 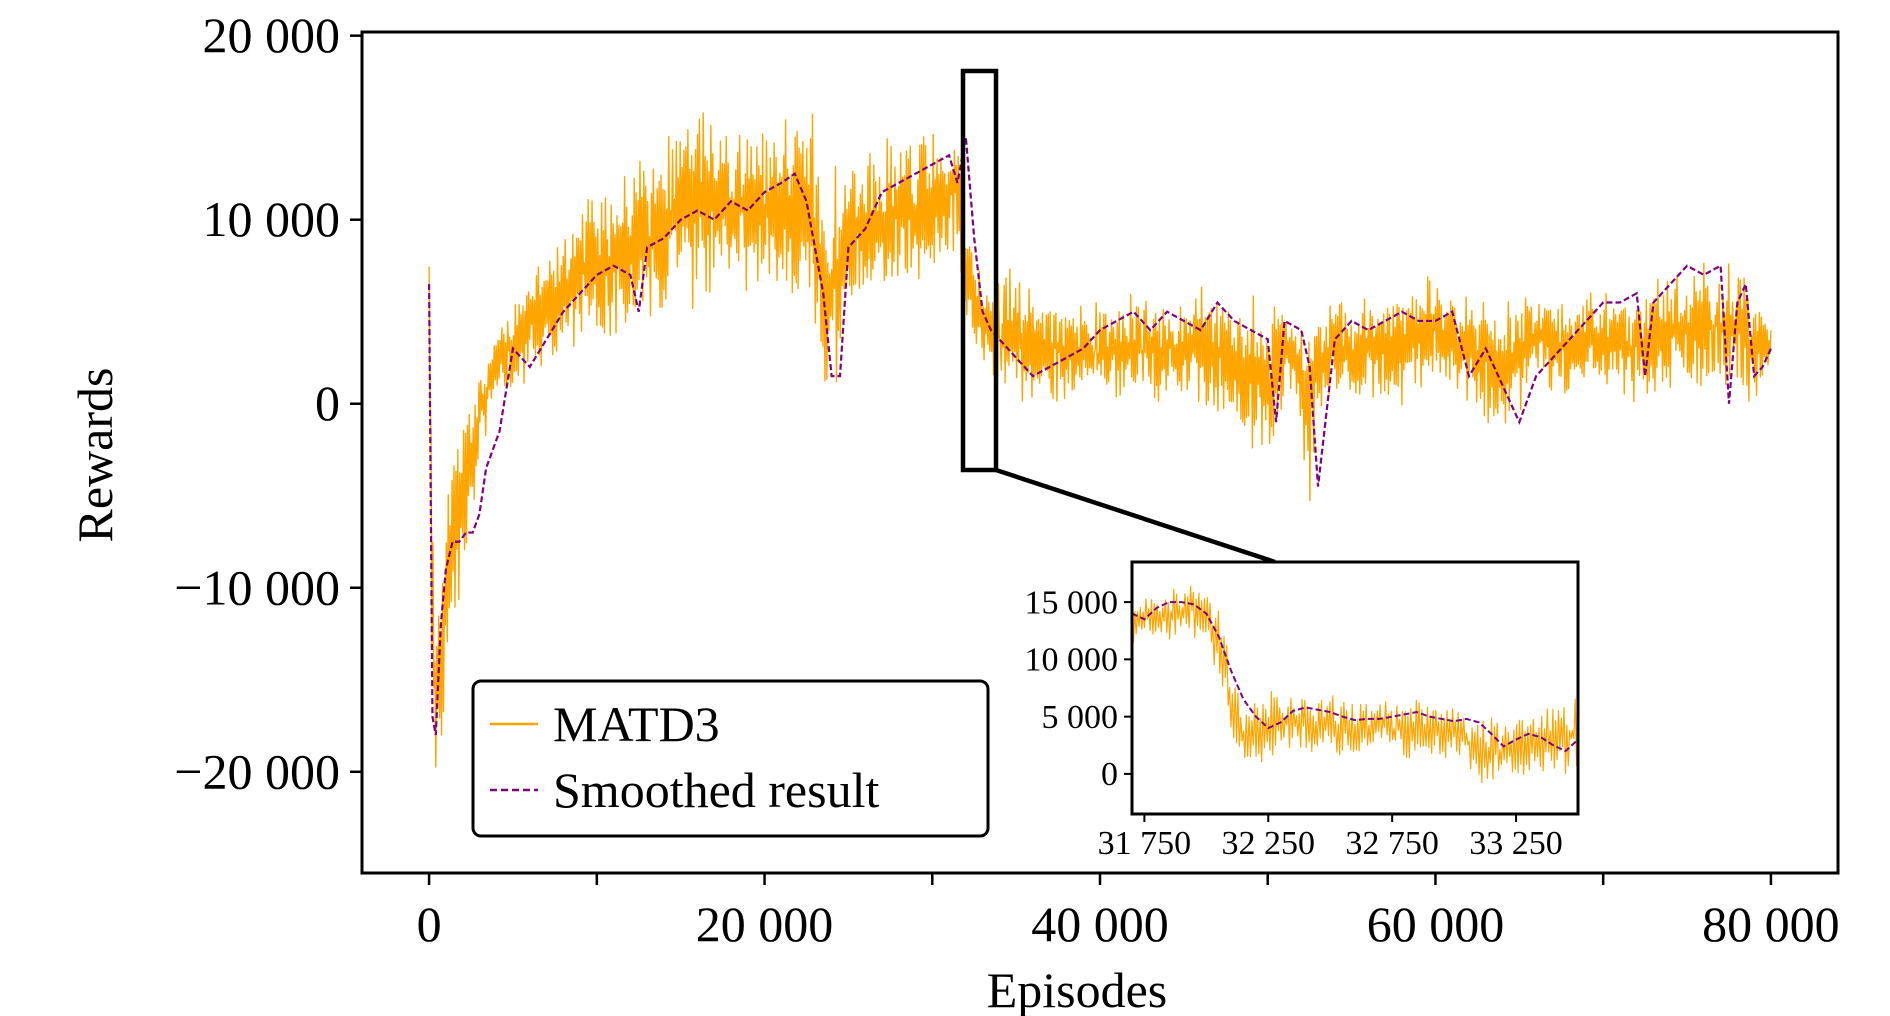 What do you see at coordinates (979, 270) in the screenshot?
I see `zoom-region-box` at bounding box center [979, 270].